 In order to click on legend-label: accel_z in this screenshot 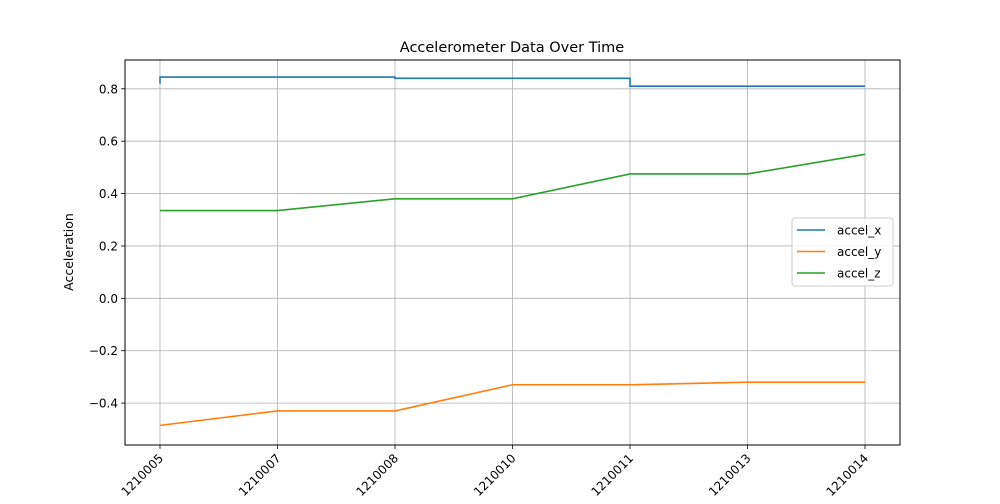, I will do `click(859, 274)`.